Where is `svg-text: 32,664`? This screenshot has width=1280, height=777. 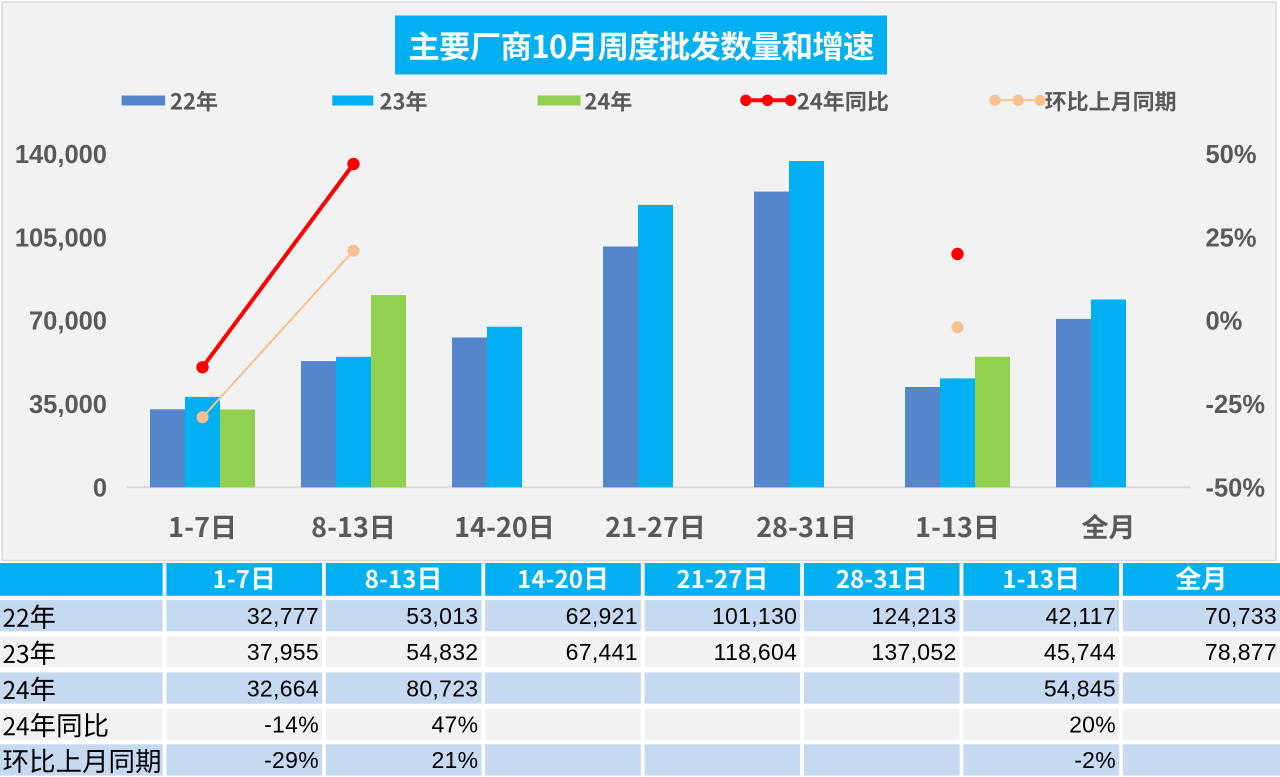
svg-text: 32,664 is located at coordinates (283, 688).